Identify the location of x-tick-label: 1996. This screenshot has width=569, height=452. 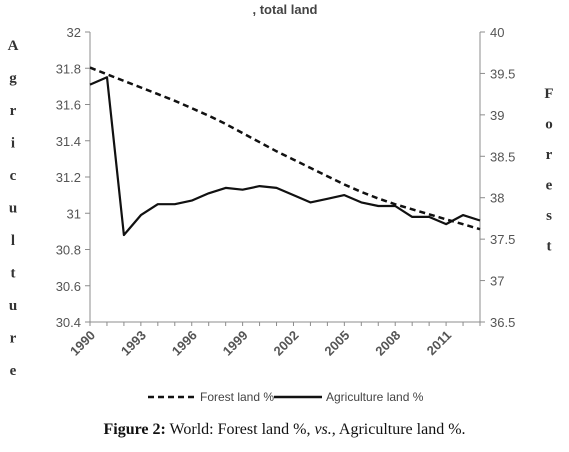
(184, 343).